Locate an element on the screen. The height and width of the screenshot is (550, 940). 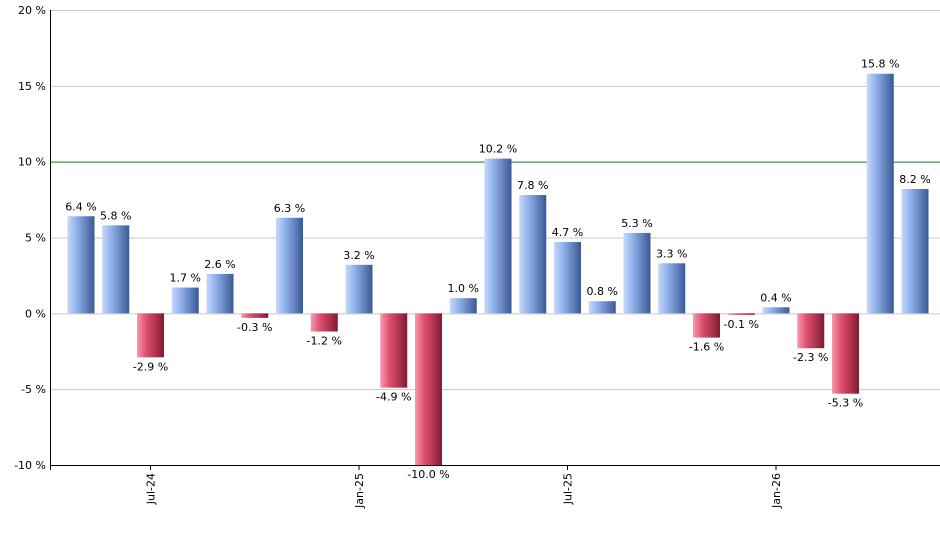
y-tick-label: 0 % is located at coordinates (35, 313).